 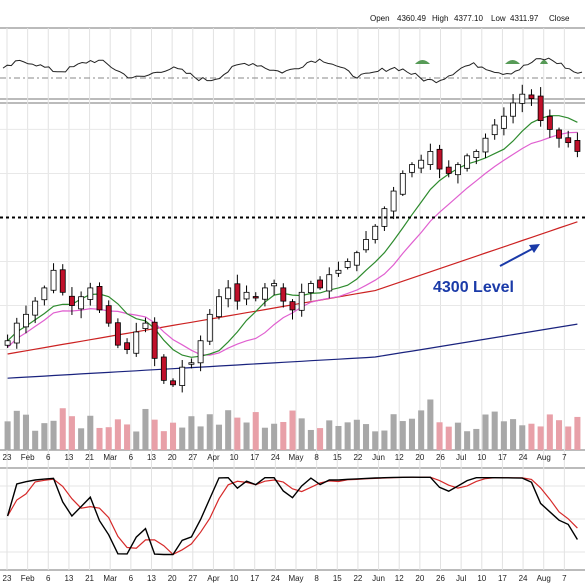 I want to click on date-tick-label: Jul, so click(x=461, y=578).